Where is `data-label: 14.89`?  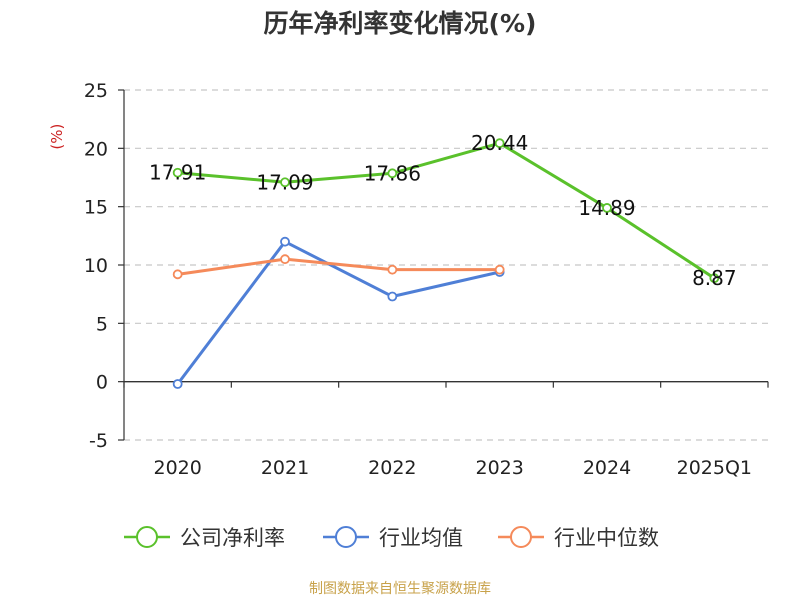
data-label: 14.89 is located at coordinates (606, 208).